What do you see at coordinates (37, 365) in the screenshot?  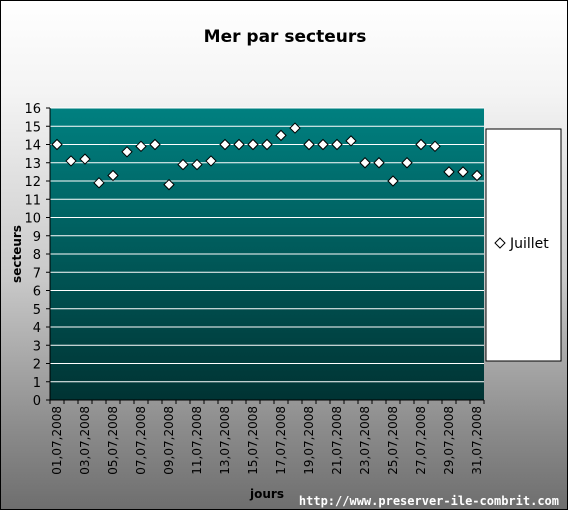 I see `y-tick-label: 2` at bounding box center [37, 365].